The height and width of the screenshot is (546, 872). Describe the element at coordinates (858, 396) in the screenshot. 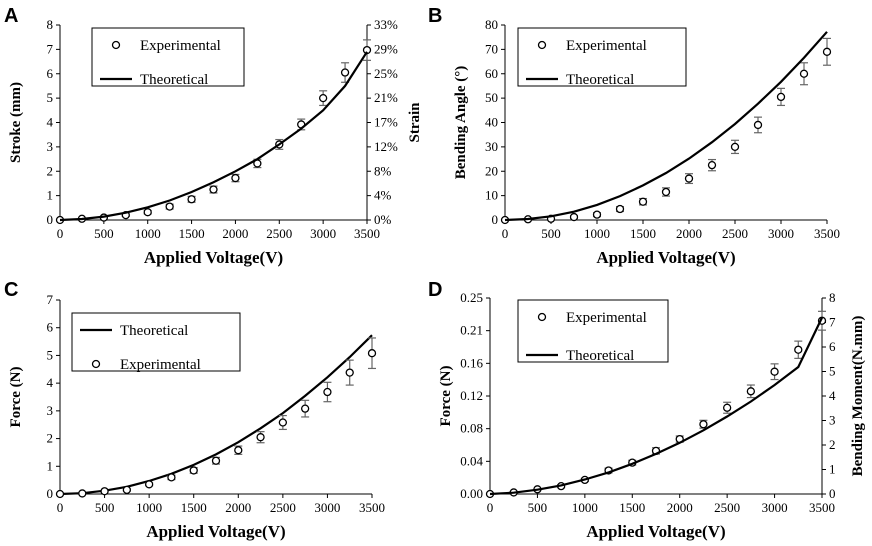

I see `y2-axis-label: Bending Moment(N.mm)` at that location.